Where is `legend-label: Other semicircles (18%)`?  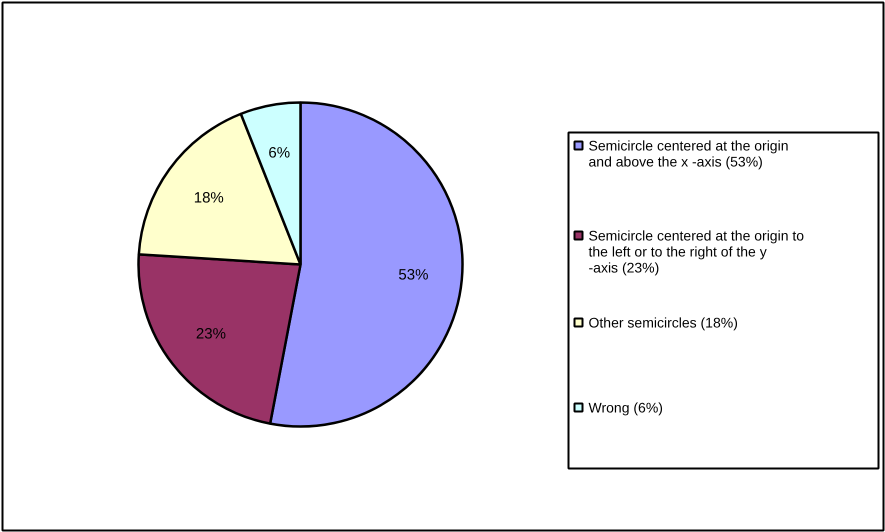
legend-label: Other semicircles (18%) is located at coordinates (663, 322).